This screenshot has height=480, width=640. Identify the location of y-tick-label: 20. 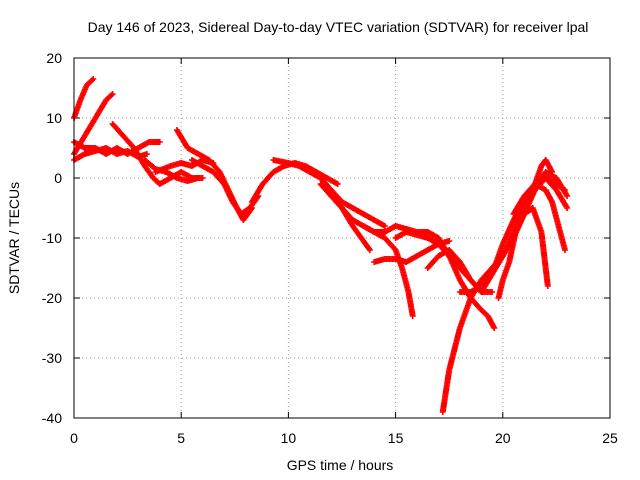
(54, 58).